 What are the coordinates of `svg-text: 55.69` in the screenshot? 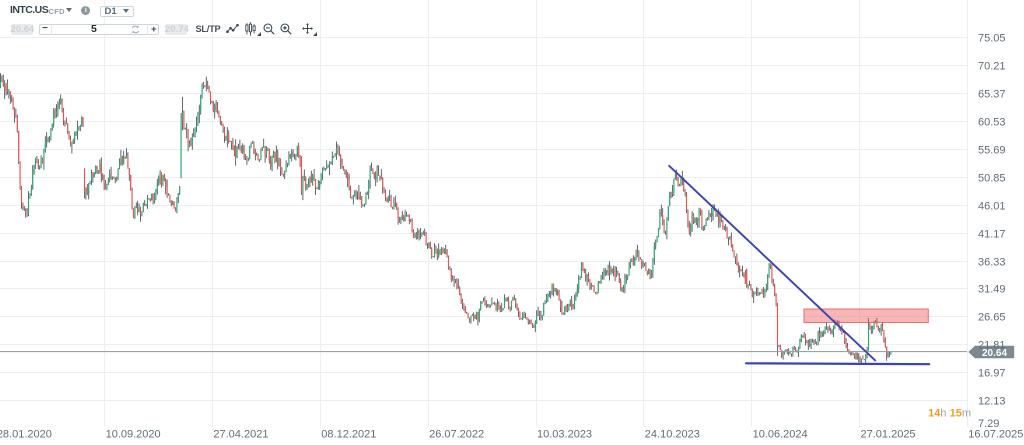 It's located at (992, 150).